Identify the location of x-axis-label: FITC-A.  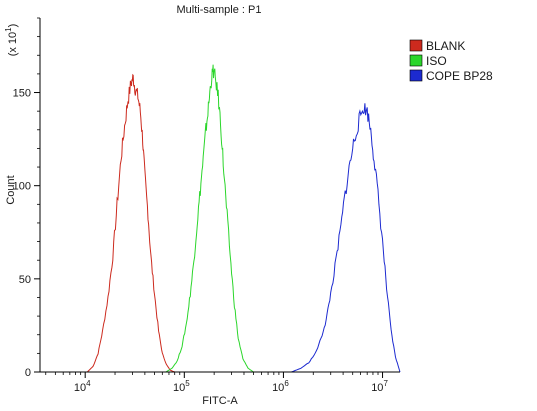
(220, 401).